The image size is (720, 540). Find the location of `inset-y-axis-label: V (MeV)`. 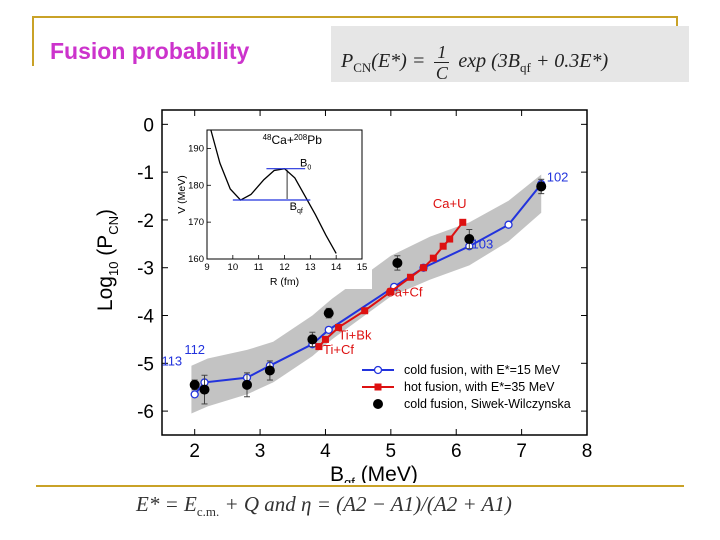

inset-y-axis-label: V (MeV) is located at coordinates (182, 194).